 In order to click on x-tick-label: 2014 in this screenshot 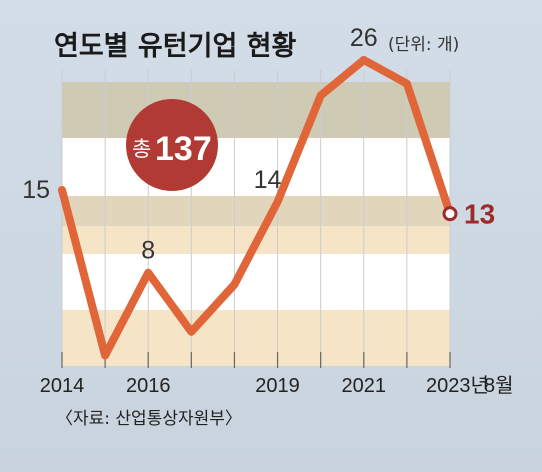, I will do `click(62, 386)`.